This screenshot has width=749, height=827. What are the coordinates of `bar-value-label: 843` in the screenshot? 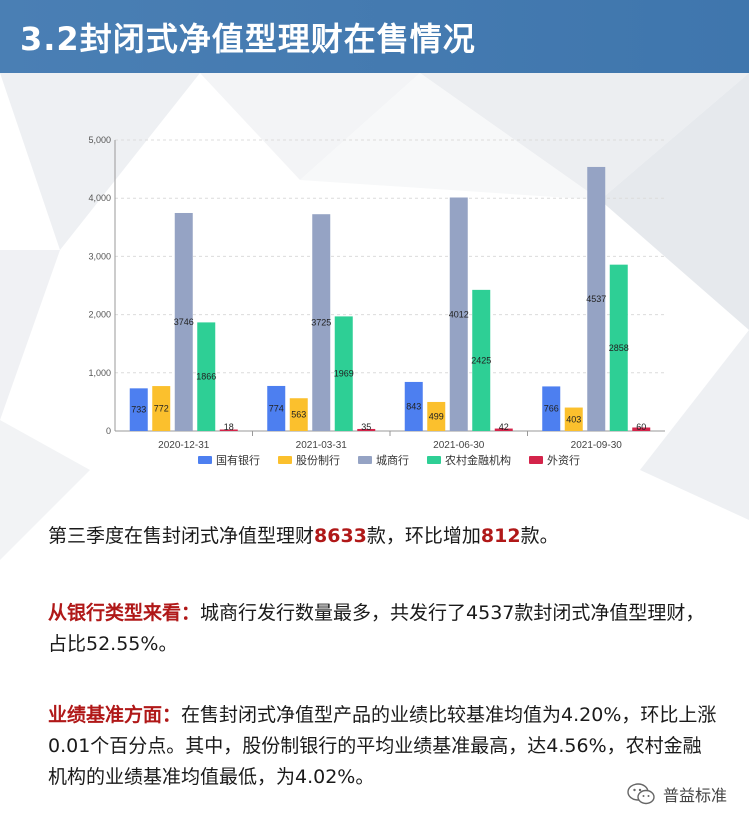 It's located at (413, 406).